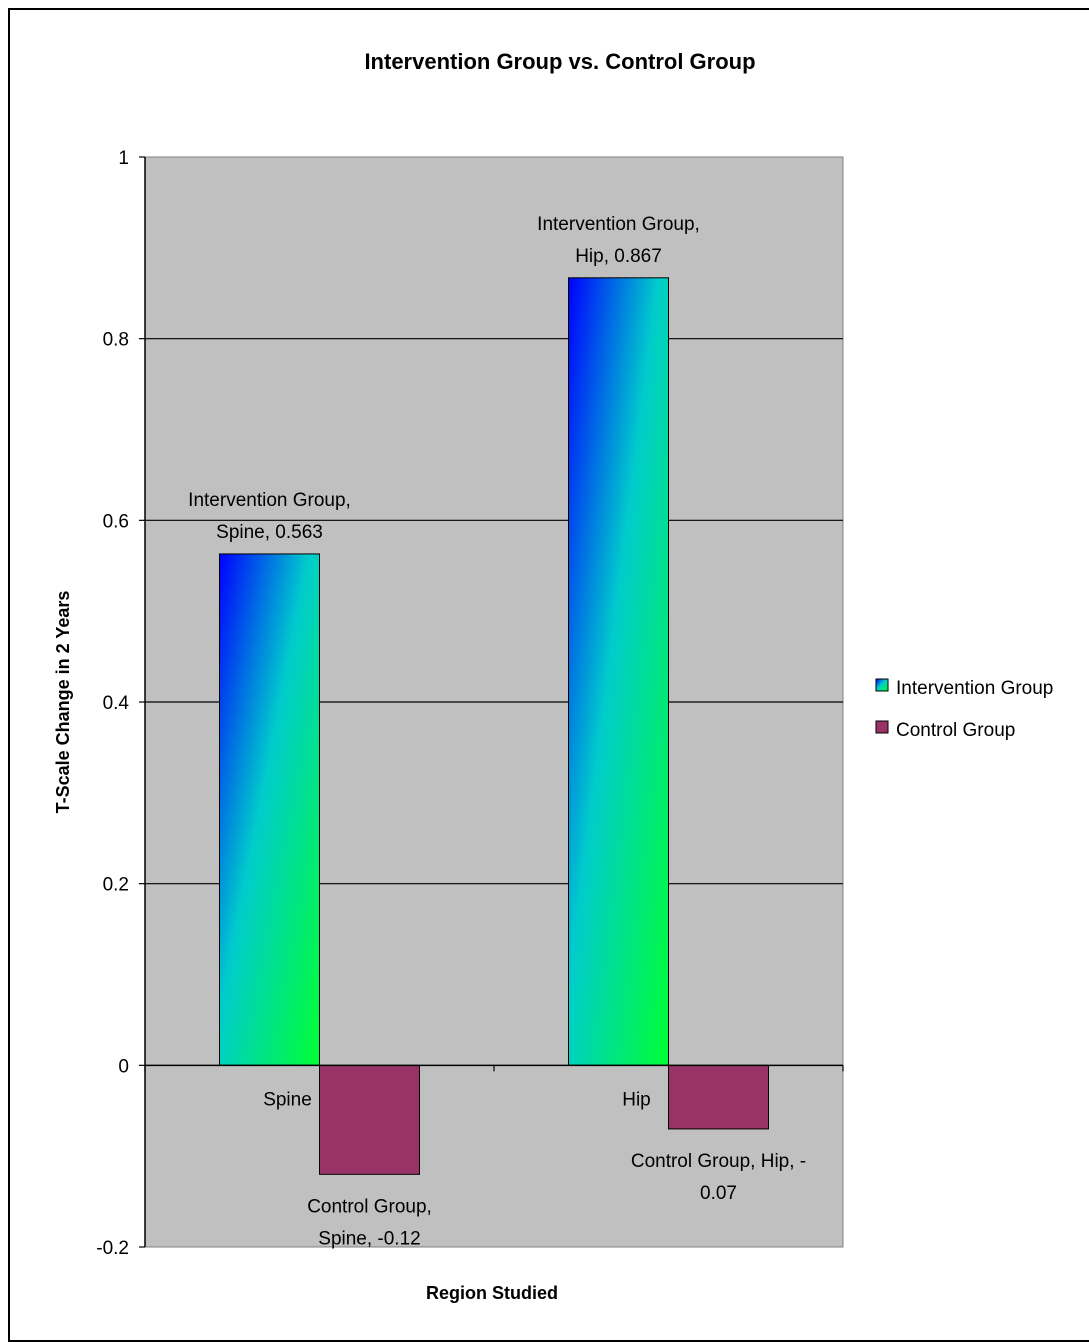 Image resolution: width=1089 pixels, height=1342 pixels. What do you see at coordinates (882, 727) in the screenshot?
I see `legend-swatch-control` at bounding box center [882, 727].